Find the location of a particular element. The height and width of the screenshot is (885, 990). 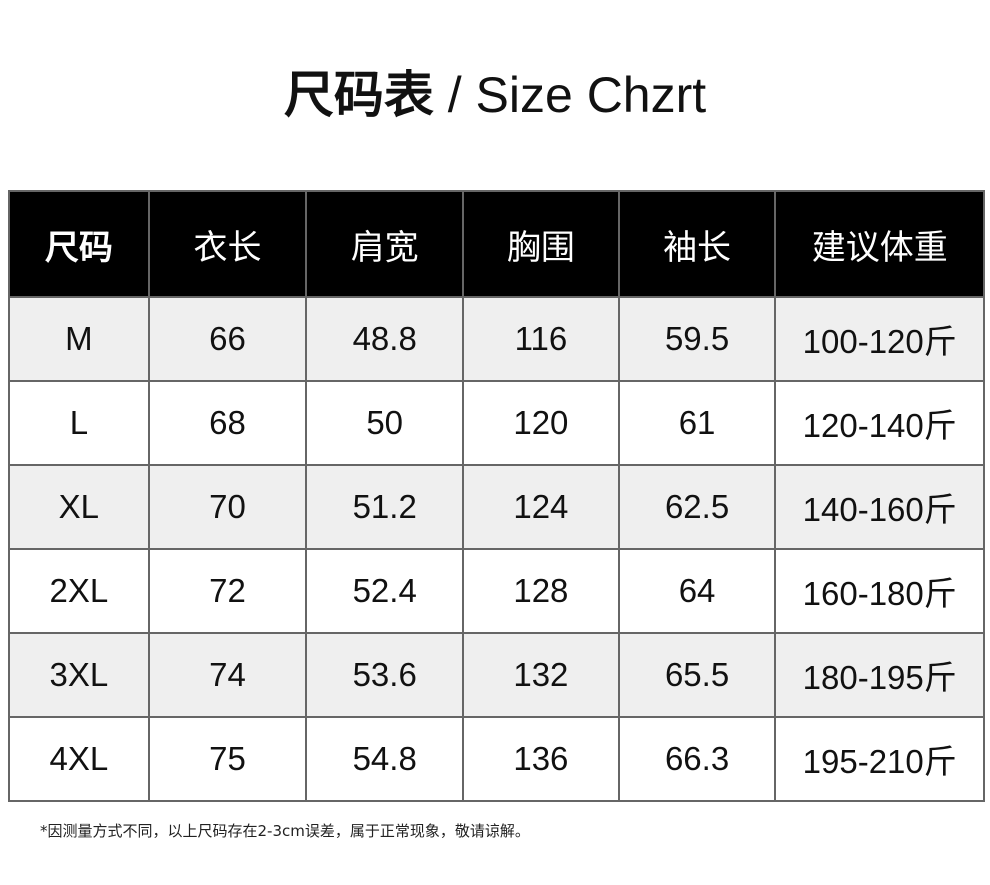

table-cell: 66.3 is located at coordinates (697, 759).